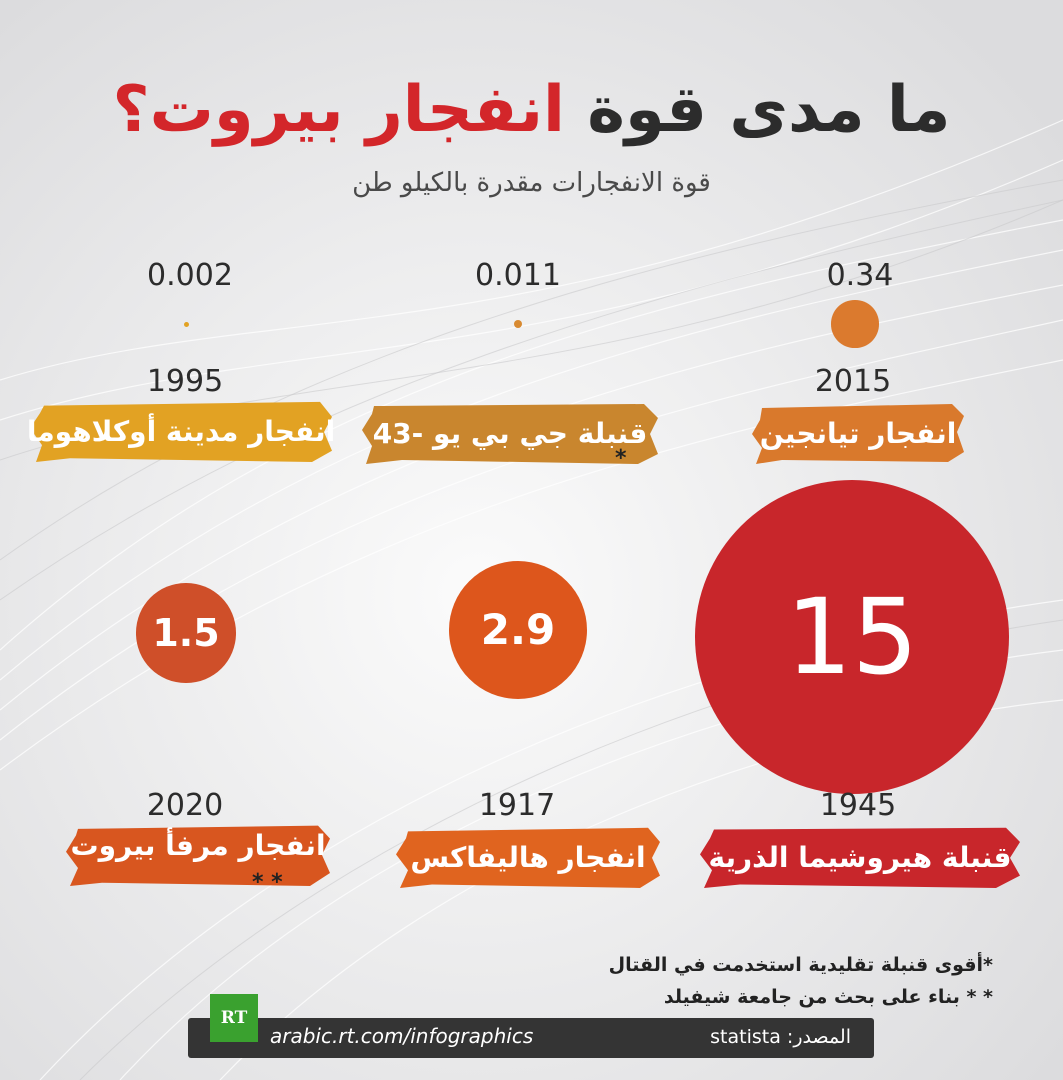 This screenshot has height=1080, width=1063. Describe the element at coordinates (517, 805) in the screenshot. I see `year-halifax: 1917` at that location.